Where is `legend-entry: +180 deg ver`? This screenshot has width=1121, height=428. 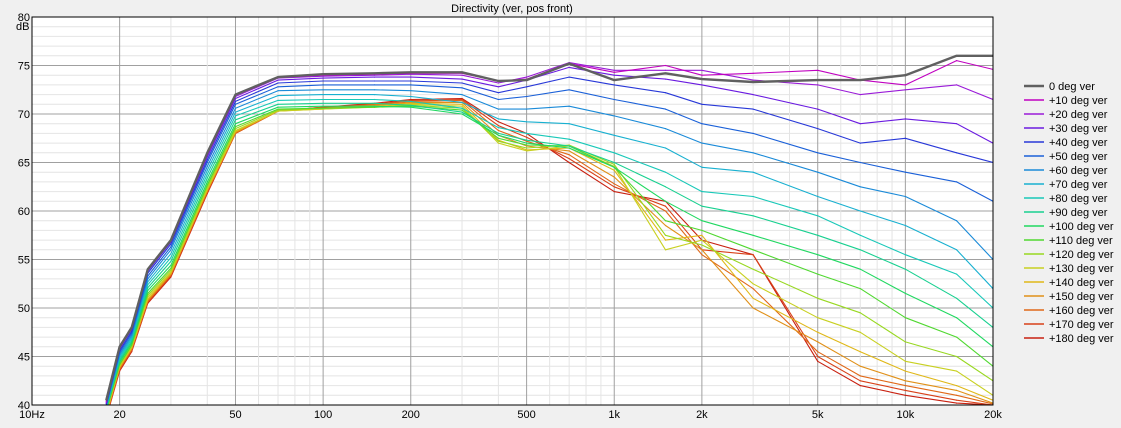
legend-entry: +180 deg ver is located at coordinates (1081, 339).